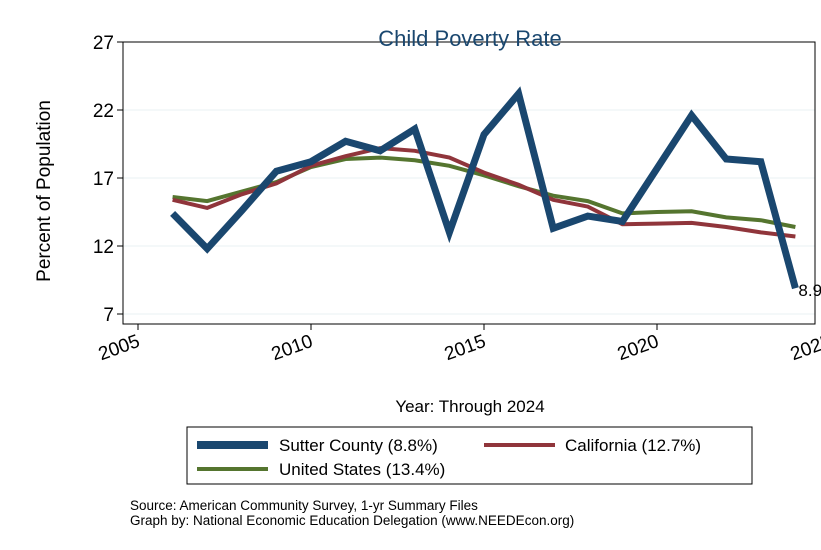 Image resolution: width=821 pixels, height=550 pixels. What do you see at coordinates (108, 315) in the screenshot?
I see `y-tick-label: 7` at bounding box center [108, 315].